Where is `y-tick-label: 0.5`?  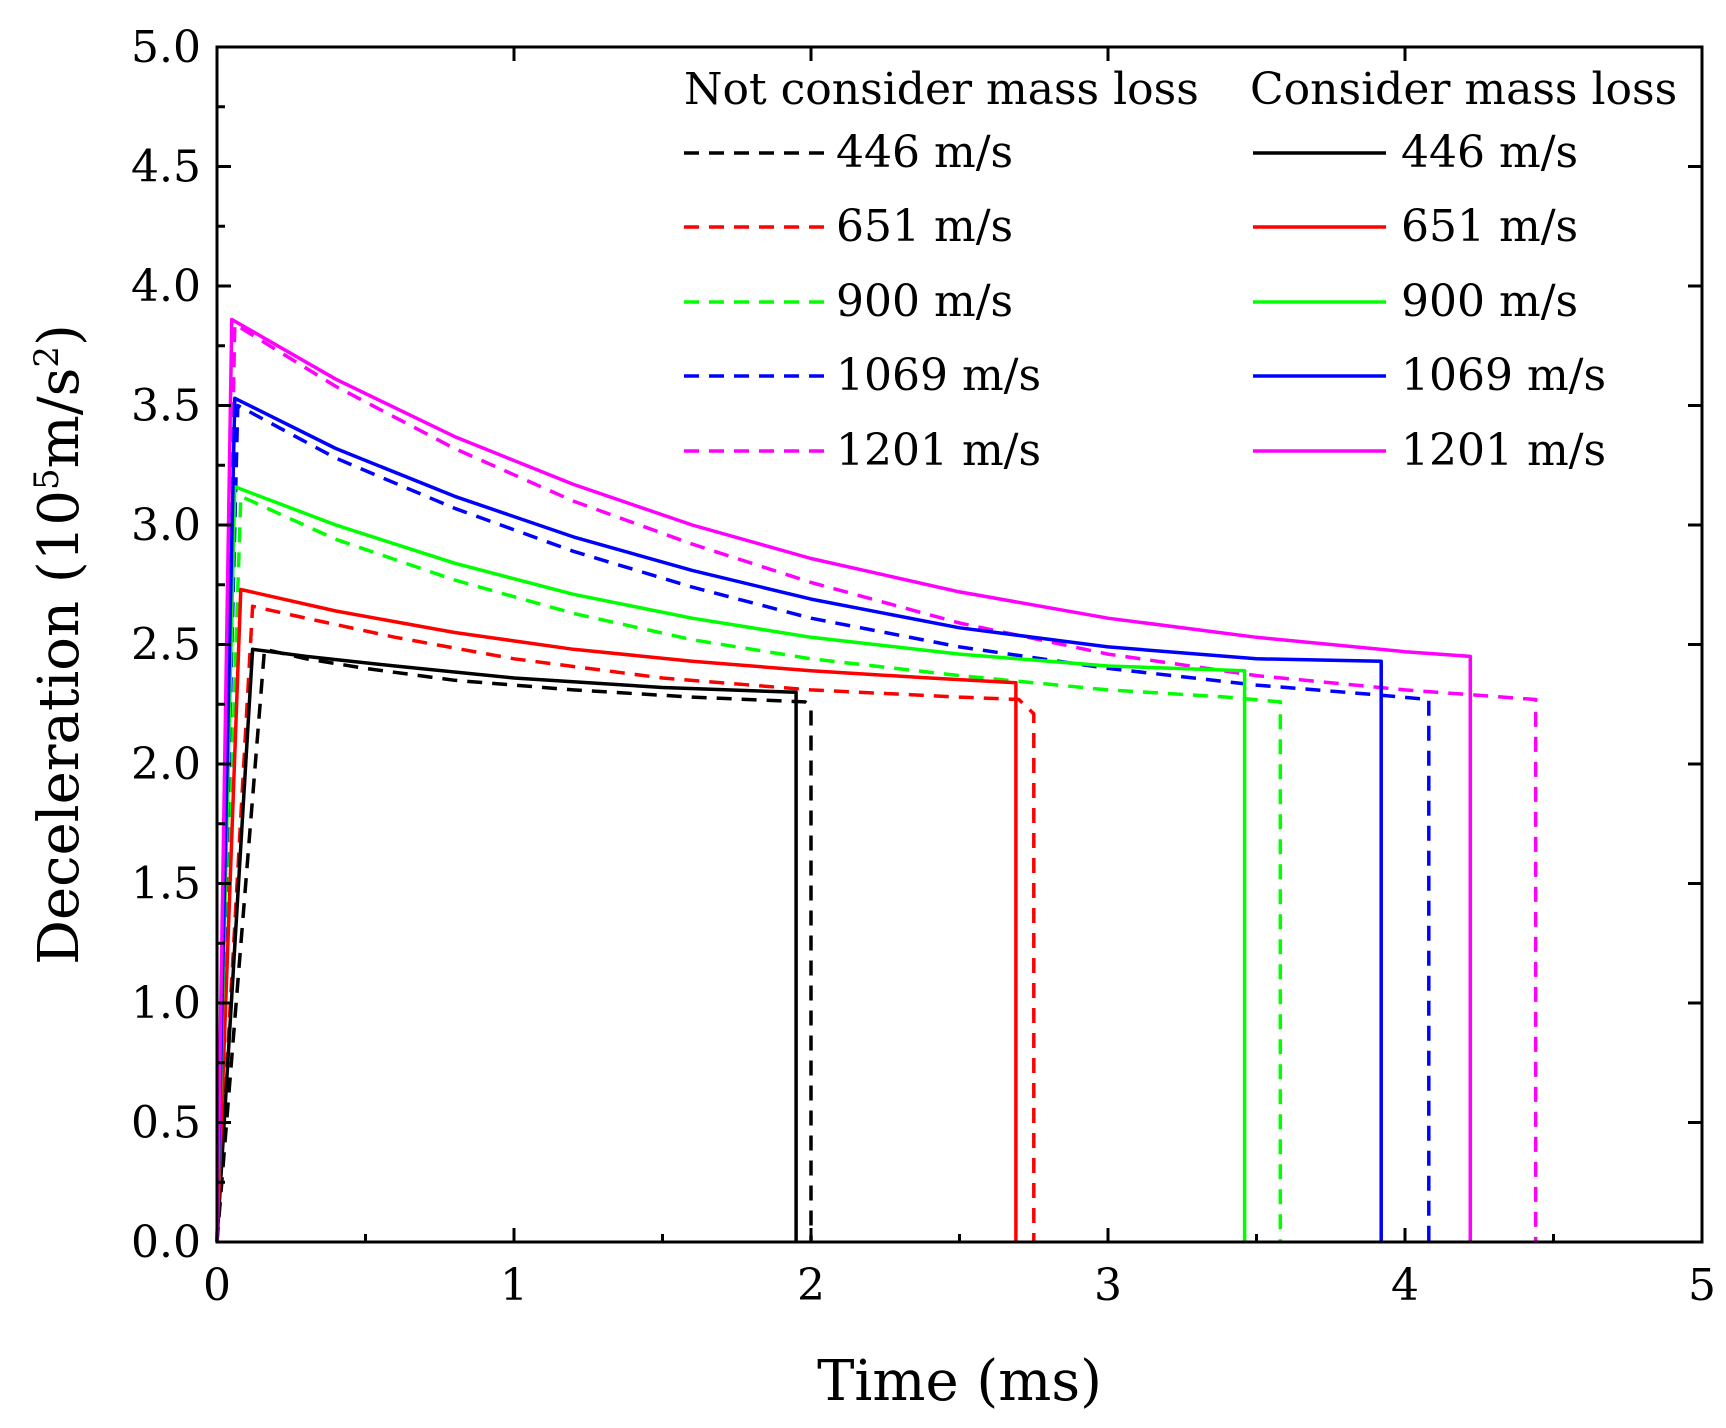 y-tick-label: 0.5 is located at coordinates (166, 1123).